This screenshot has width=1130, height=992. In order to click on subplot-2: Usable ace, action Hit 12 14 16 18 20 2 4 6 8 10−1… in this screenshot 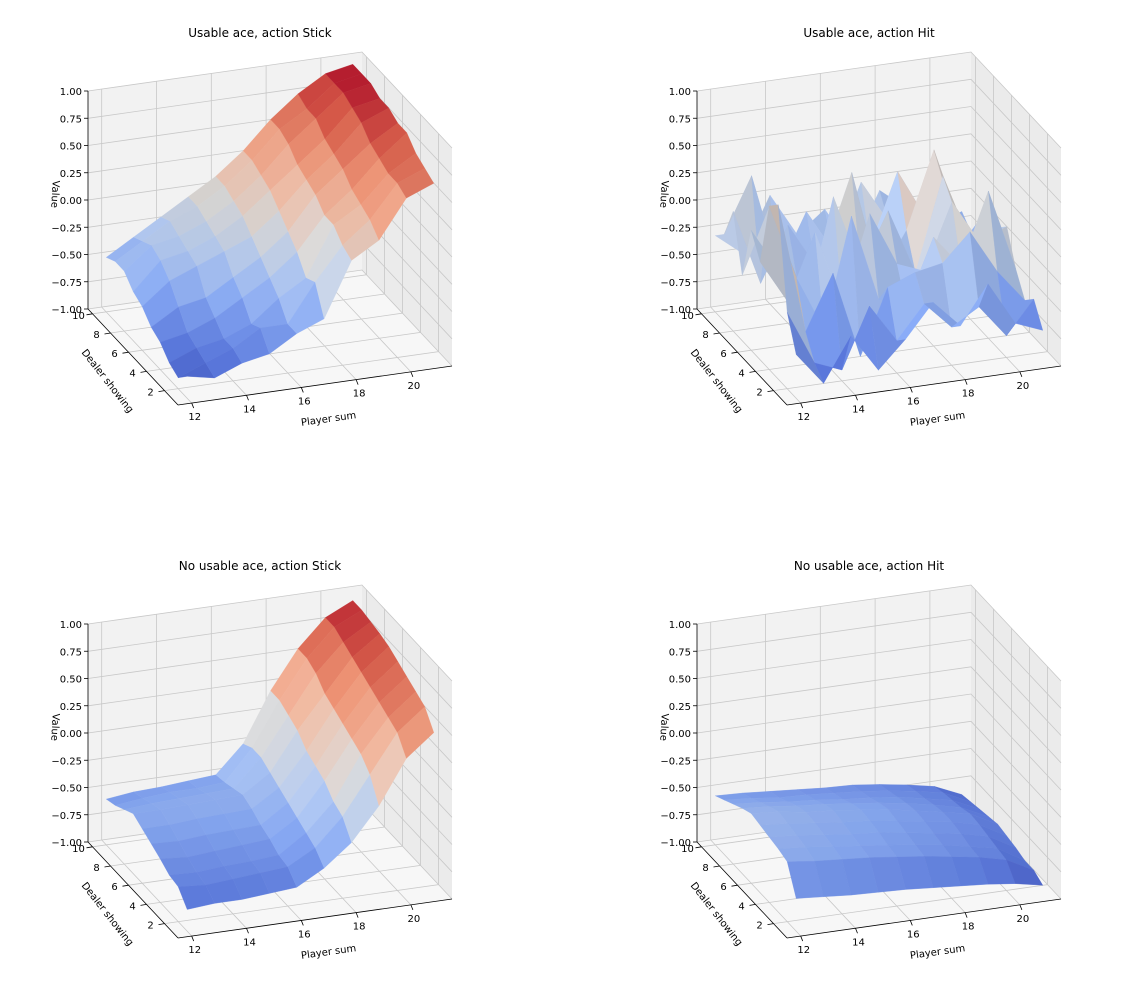, I will do `click(859, 227)`.